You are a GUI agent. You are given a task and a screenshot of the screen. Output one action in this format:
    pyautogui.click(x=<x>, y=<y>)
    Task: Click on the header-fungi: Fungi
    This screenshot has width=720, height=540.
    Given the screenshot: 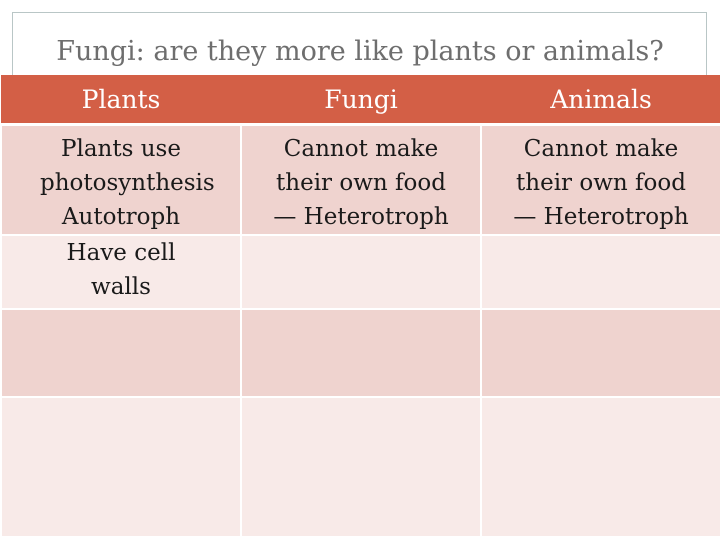 What is the action you would take?
    pyautogui.click(x=361, y=100)
    